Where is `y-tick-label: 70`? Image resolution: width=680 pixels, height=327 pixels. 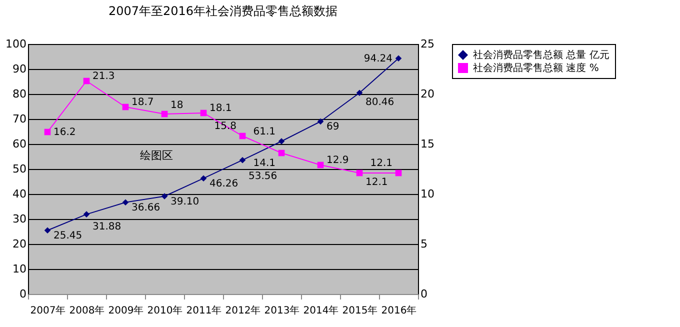
y-tick-label: 70 is located at coordinates (19, 119).